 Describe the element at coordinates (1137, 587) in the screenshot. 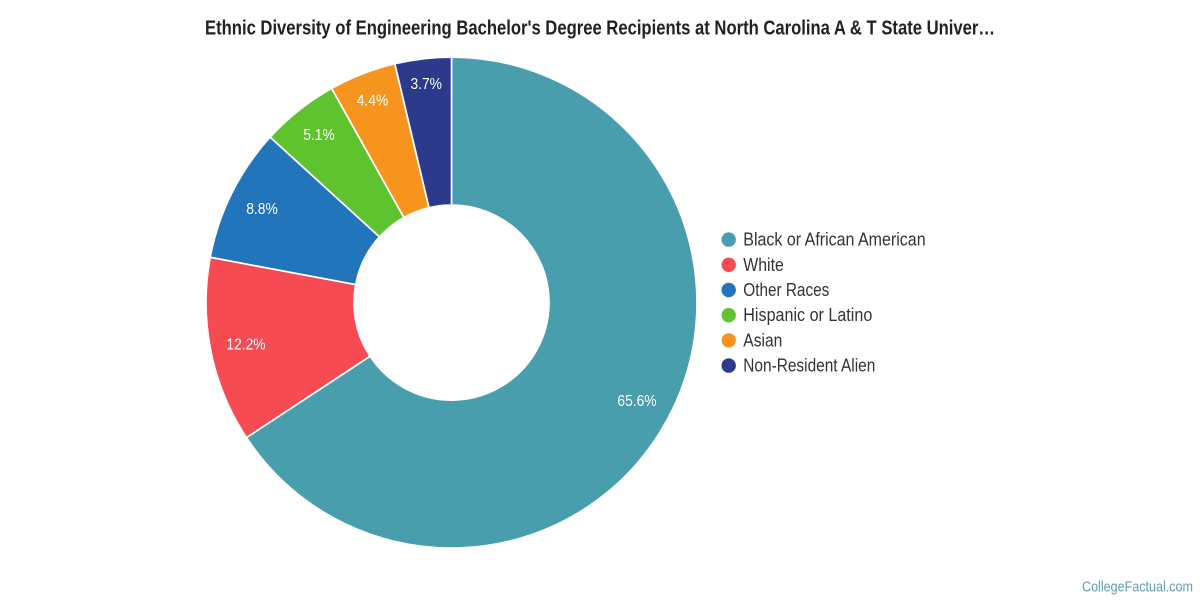

I see `svg-text: CollegeFactual.com` at that location.